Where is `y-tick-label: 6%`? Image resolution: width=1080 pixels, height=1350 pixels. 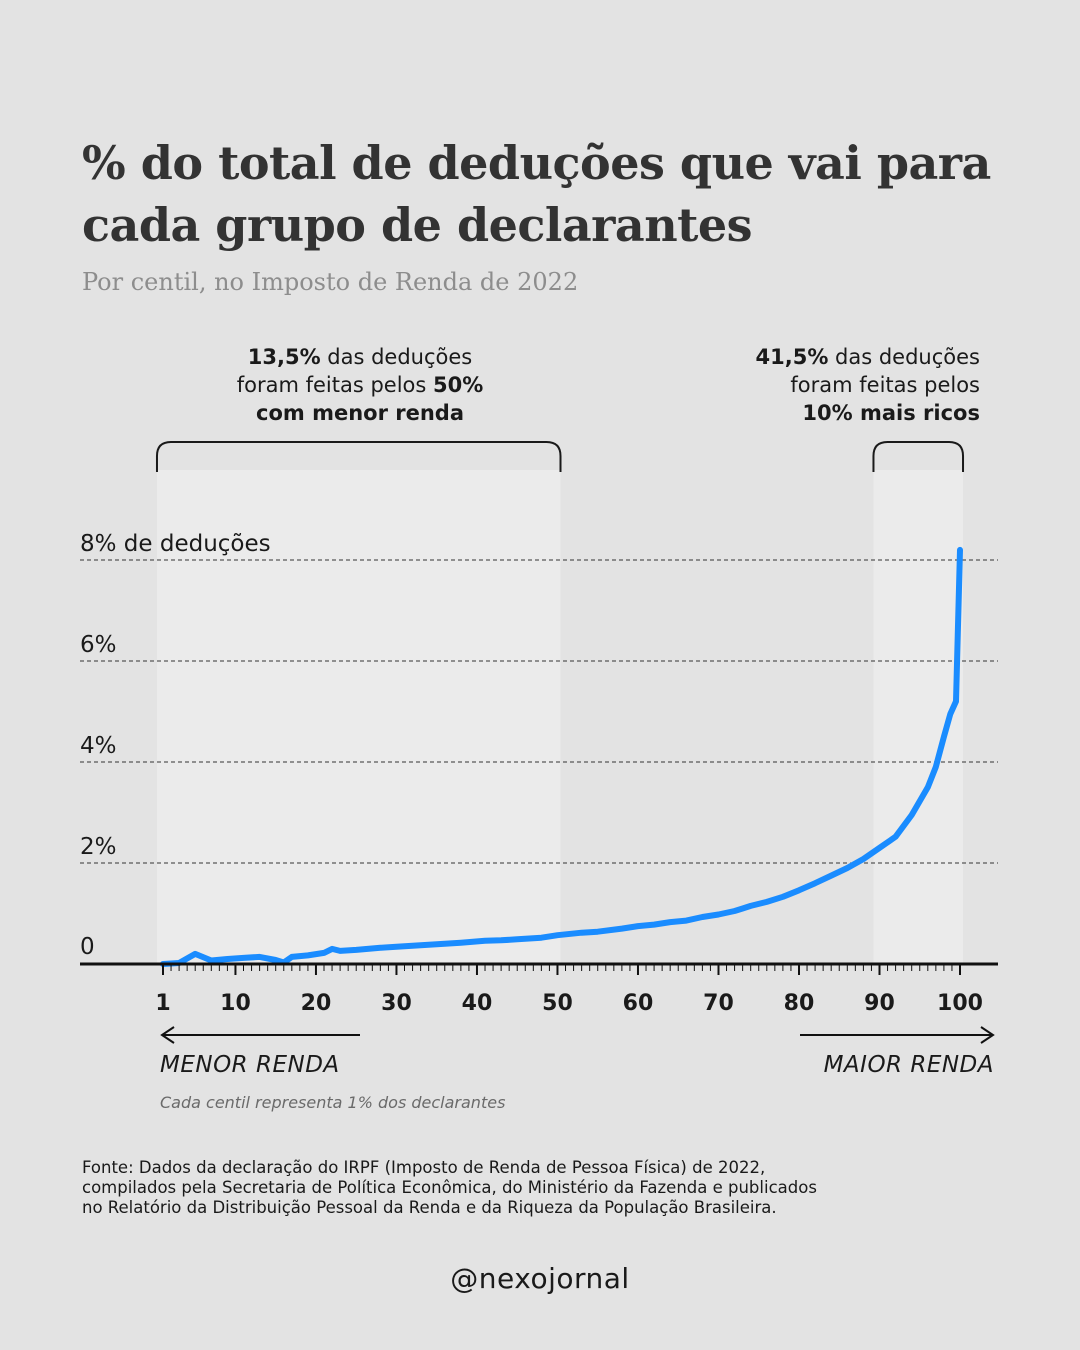
y-tick-label: 6% is located at coordinates (98, 645).